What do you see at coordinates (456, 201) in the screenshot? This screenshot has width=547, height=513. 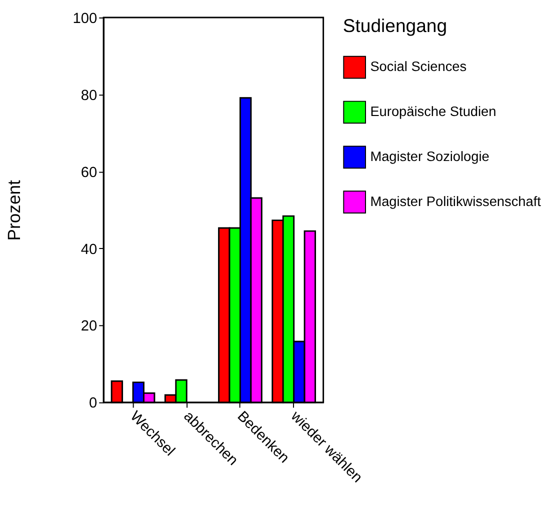 I see `legend-label: Magister Politikwissenschaft` at bounding box center [456, 201].